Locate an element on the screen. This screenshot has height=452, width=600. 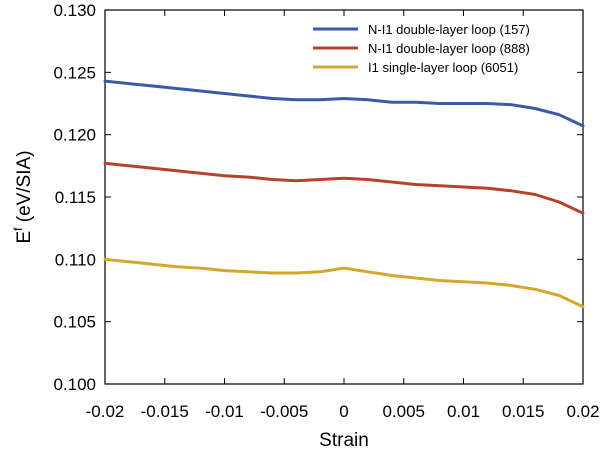
y-axis-label-superscript: f is located at coordinates (18, 229).